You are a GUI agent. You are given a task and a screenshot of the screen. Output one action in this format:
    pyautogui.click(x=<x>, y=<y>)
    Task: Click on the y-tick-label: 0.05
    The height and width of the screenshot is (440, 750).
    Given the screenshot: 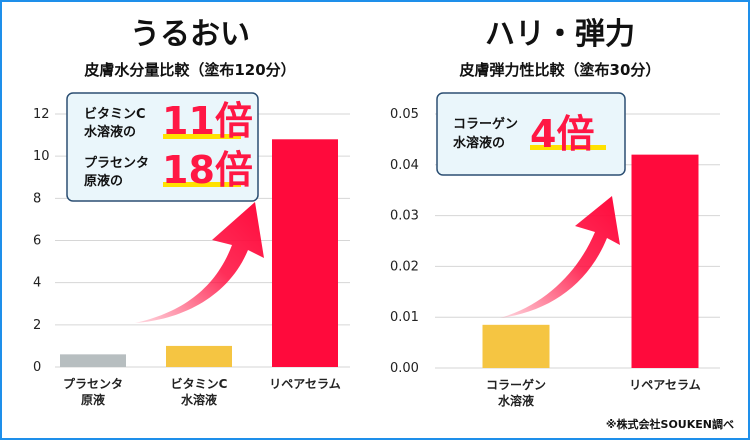 What is the action you would take?
    pyautogui.click(x=404, y=114)
    